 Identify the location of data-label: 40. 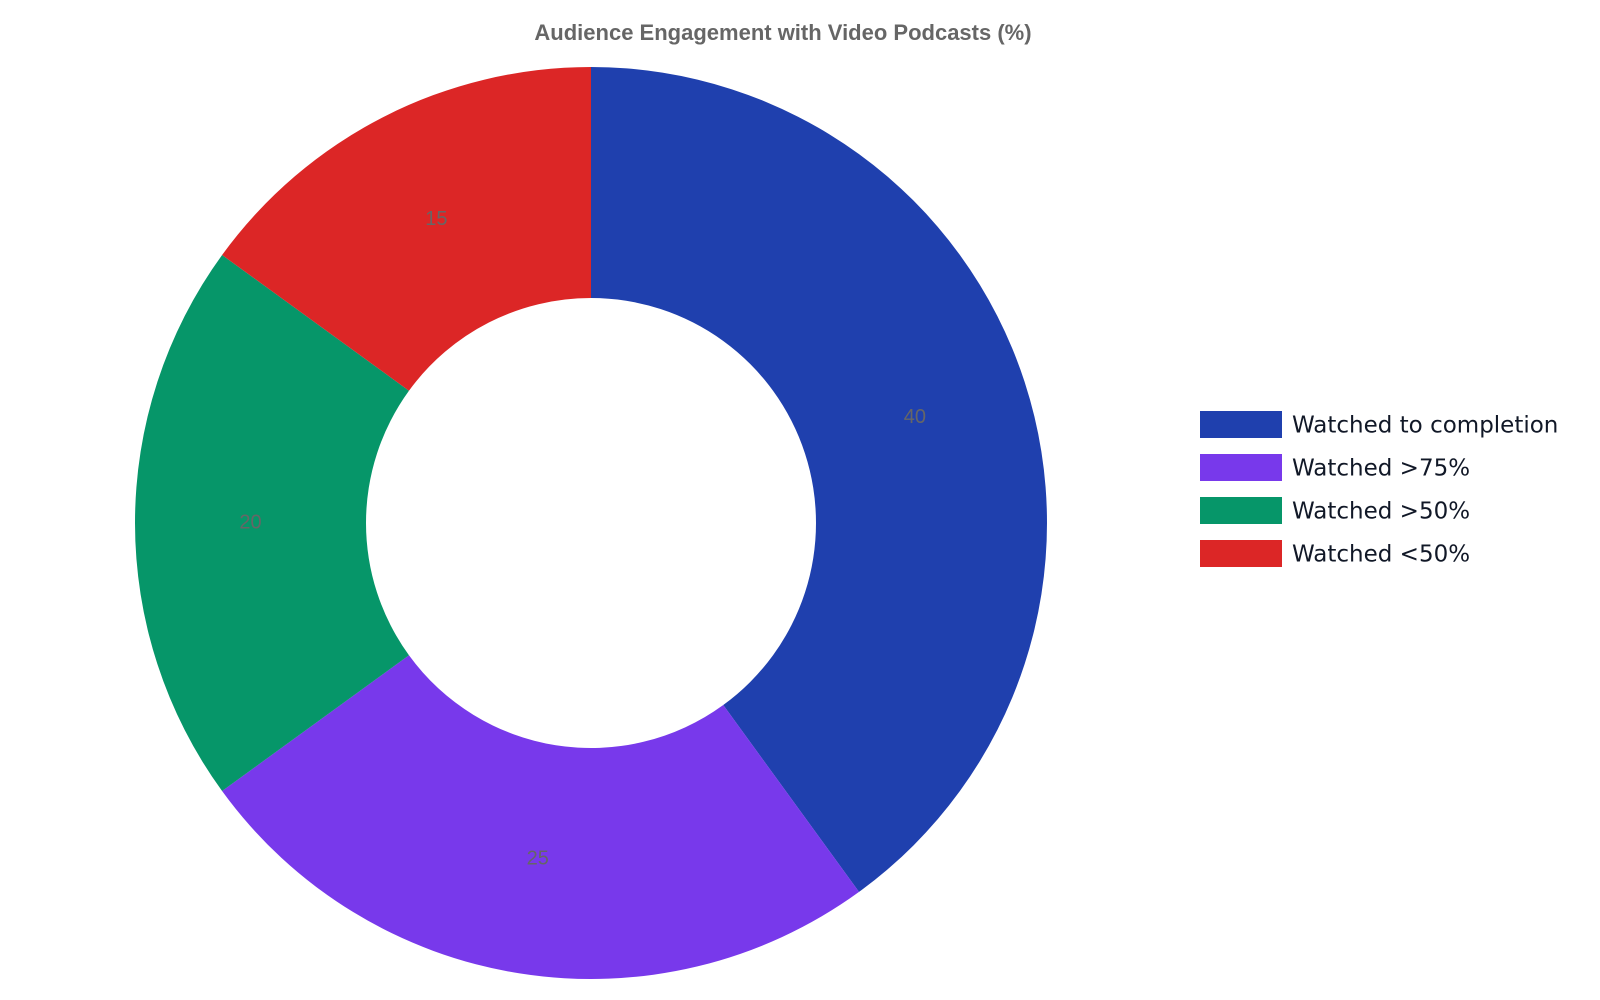
(915, 417).